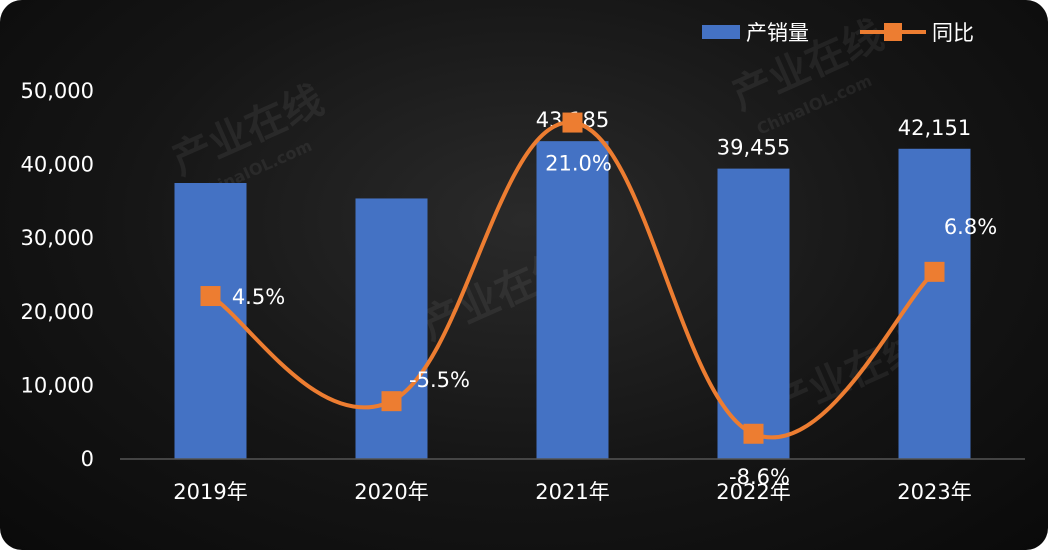 This screenshot has width=1048, height=550. Describe the element at coordinates (777, 33) in the screenshot. I see `legend-label-bar: 产销量` at that location.